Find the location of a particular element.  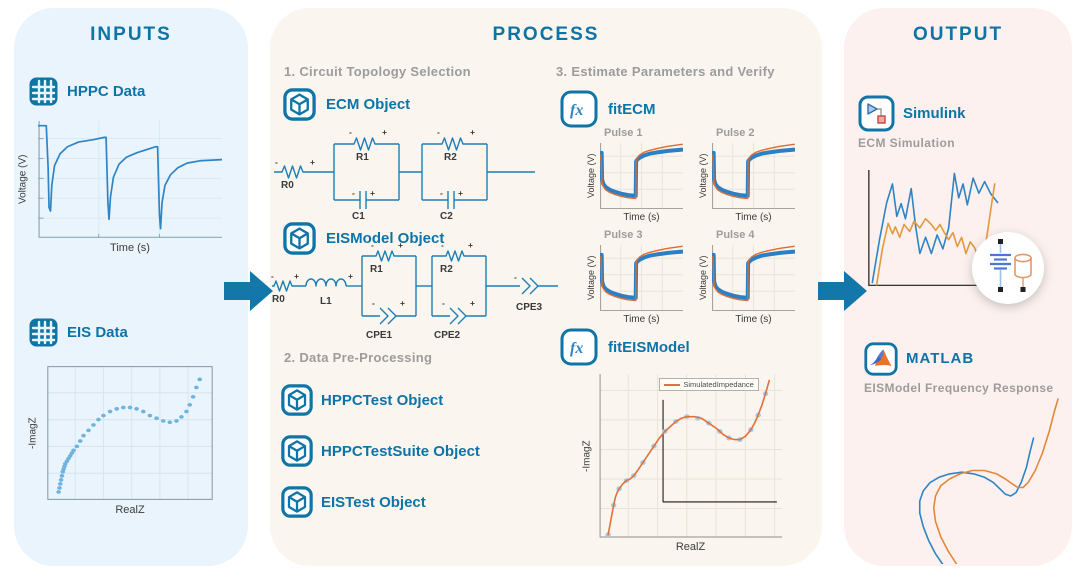

eismodel-r0-label: R0 is located at coordinates (278, 299).